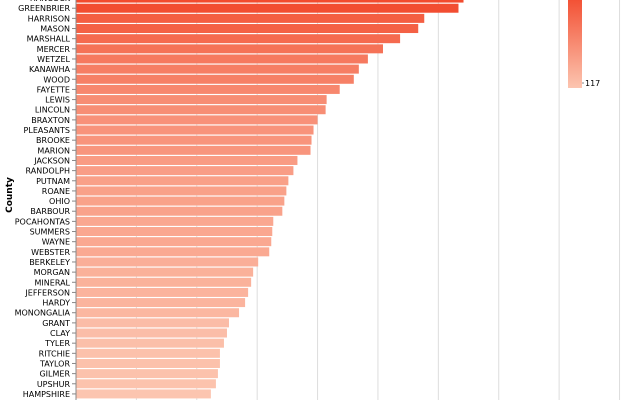  Describe the element at coordinates (54, 384) in the screenshot. I see `y-tick-label: UPSHUR` at that location.